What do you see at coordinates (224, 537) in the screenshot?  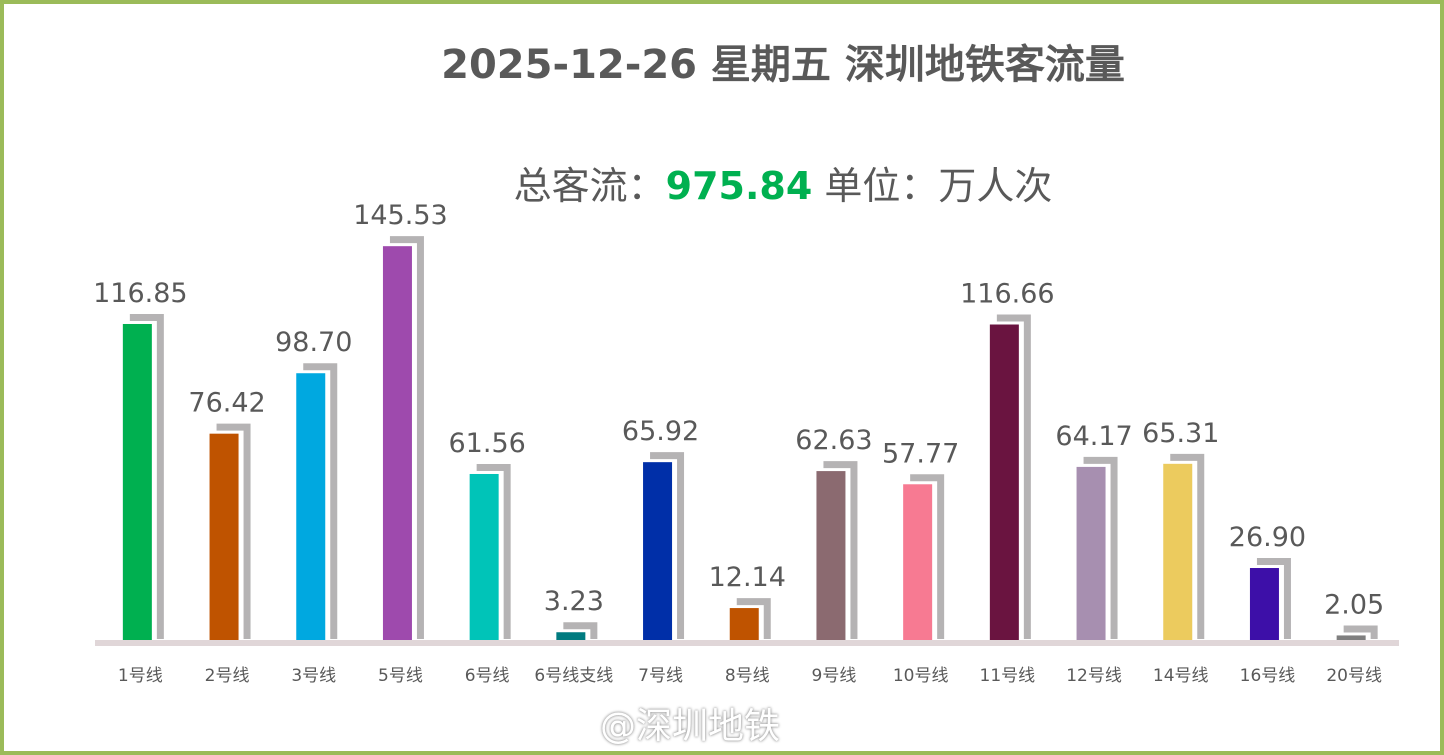 I see `bar-2号线` at bounding box center [224, 537].